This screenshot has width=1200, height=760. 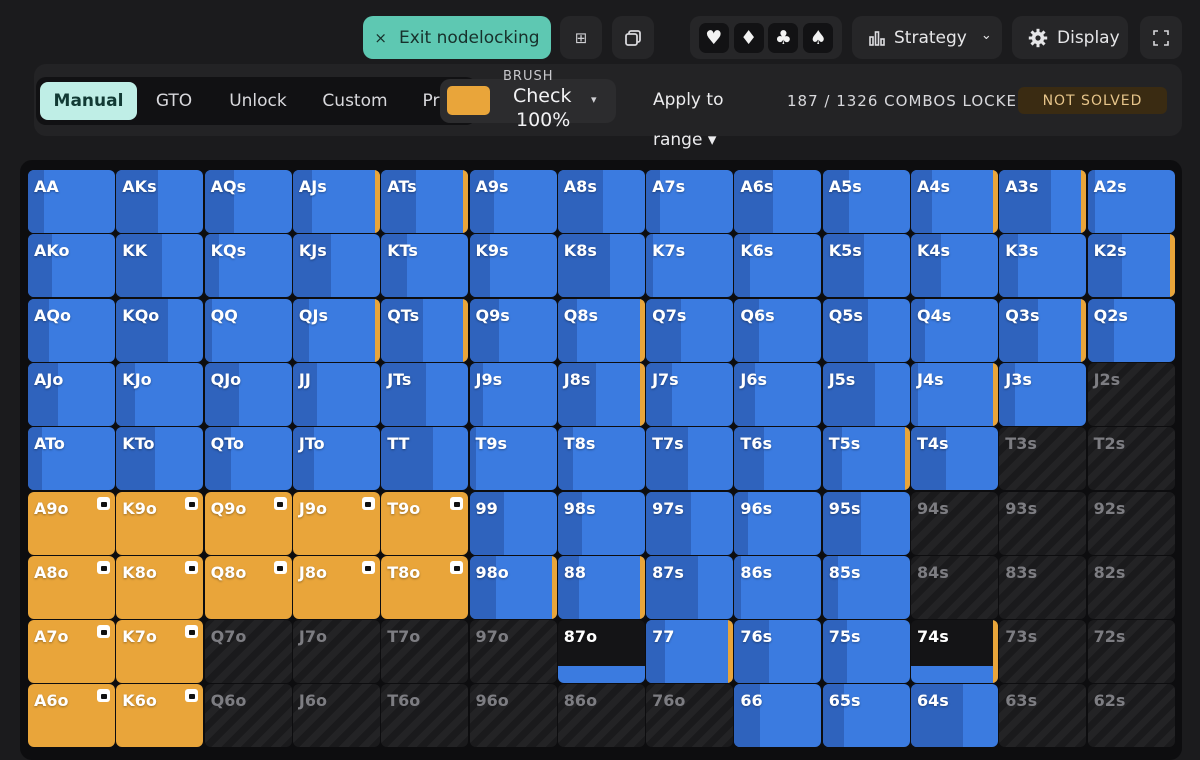 I want to click on hand-cell-T6o: T6o, so click(x=425, y=716).